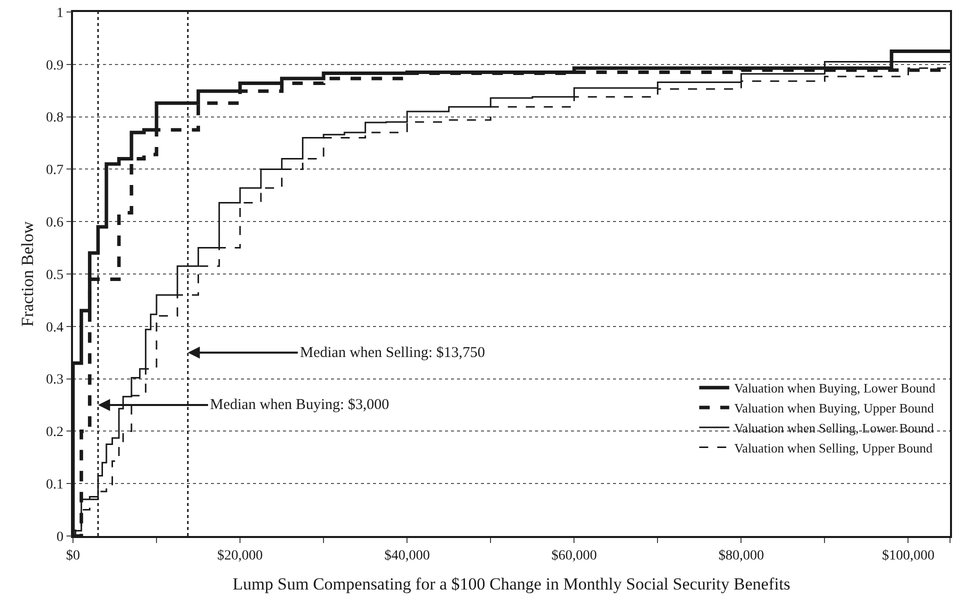  Describe the element at coordinates (833, 448) in the screenshot. I see `legend-label: Valuation when Selling, Upper Bound` at that location.